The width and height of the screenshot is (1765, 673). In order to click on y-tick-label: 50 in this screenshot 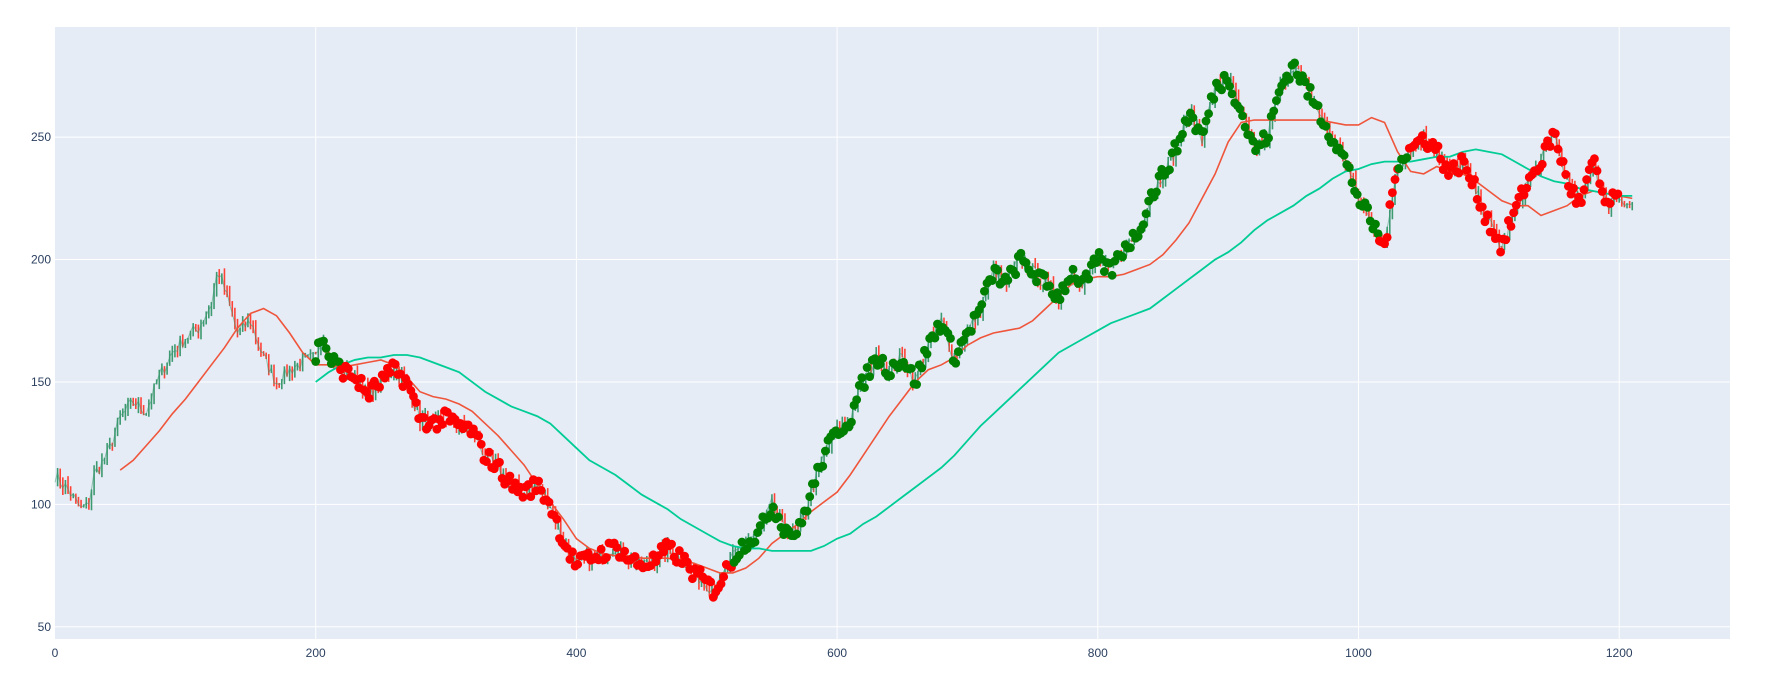, I will do `click(45, 627)`.